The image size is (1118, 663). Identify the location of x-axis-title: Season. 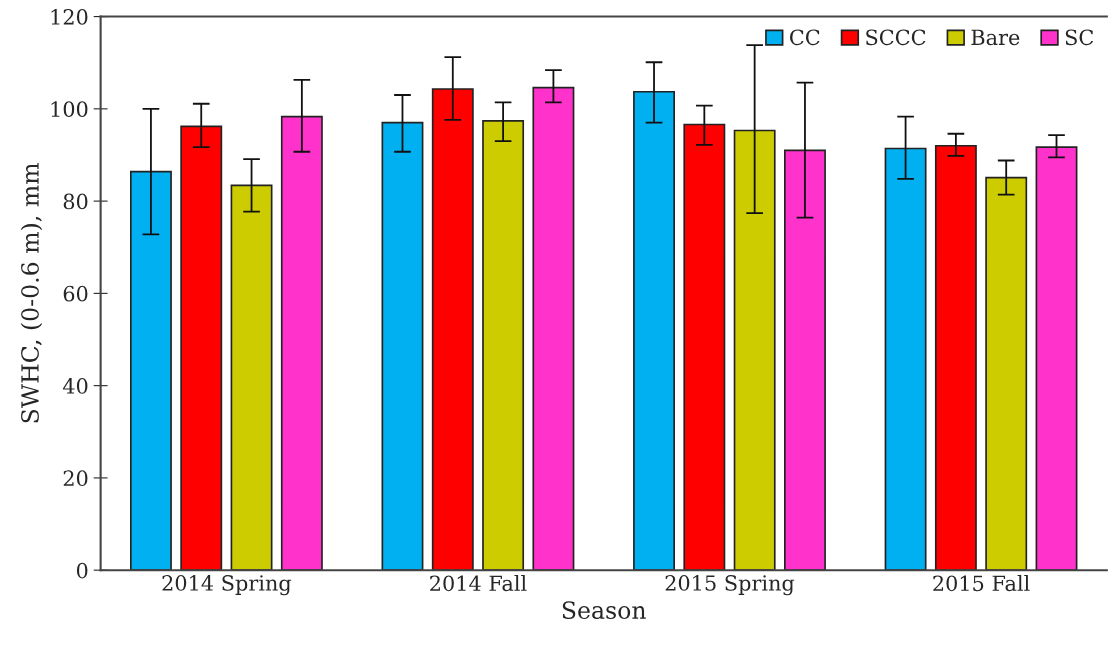
(604, 610).